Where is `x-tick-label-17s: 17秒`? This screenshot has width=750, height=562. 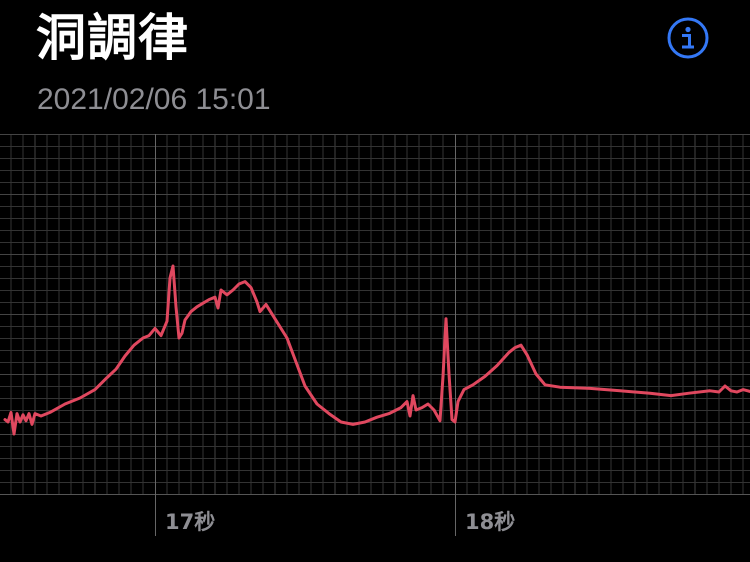 x-tick-label-17s: 17秒 is located at coordinates (190, 522).